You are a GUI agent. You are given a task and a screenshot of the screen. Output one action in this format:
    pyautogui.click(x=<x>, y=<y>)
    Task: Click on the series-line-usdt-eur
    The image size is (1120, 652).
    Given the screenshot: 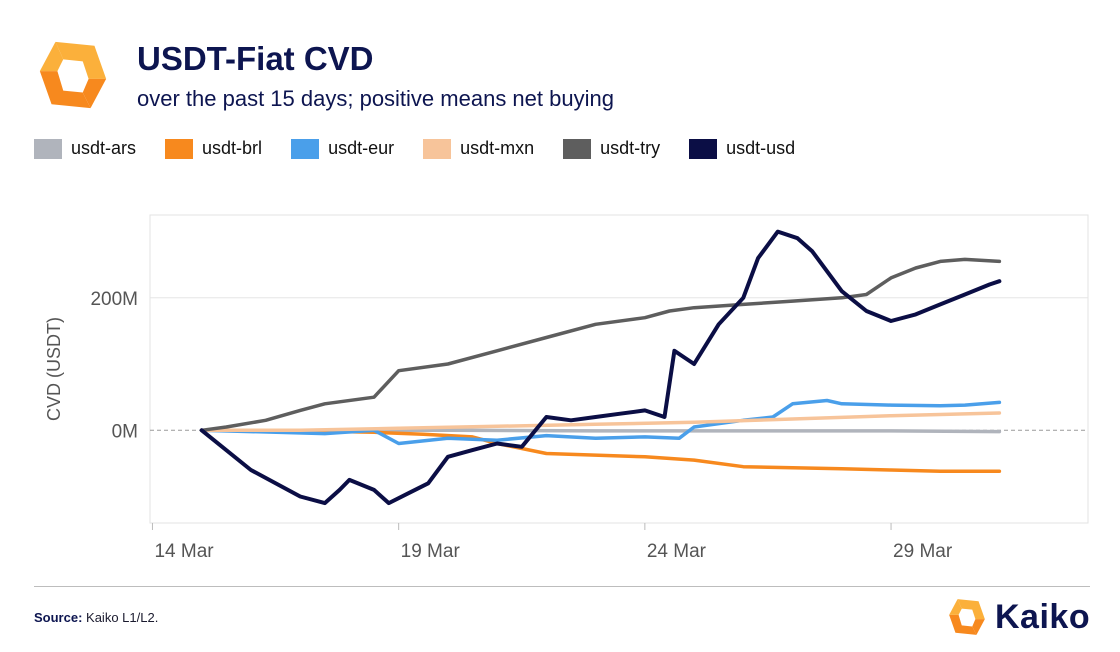 What is the action you would take?
    pyautogui.click(x=600, y=422)
    